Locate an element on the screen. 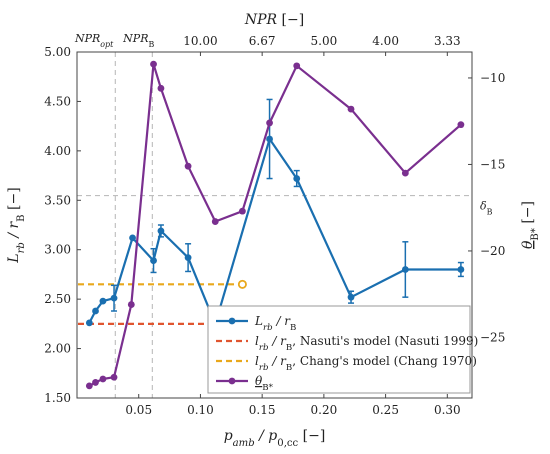 The image size is (550, 454). y-left-tick-label-0: 1.50 is located at coordinates (57, 398).